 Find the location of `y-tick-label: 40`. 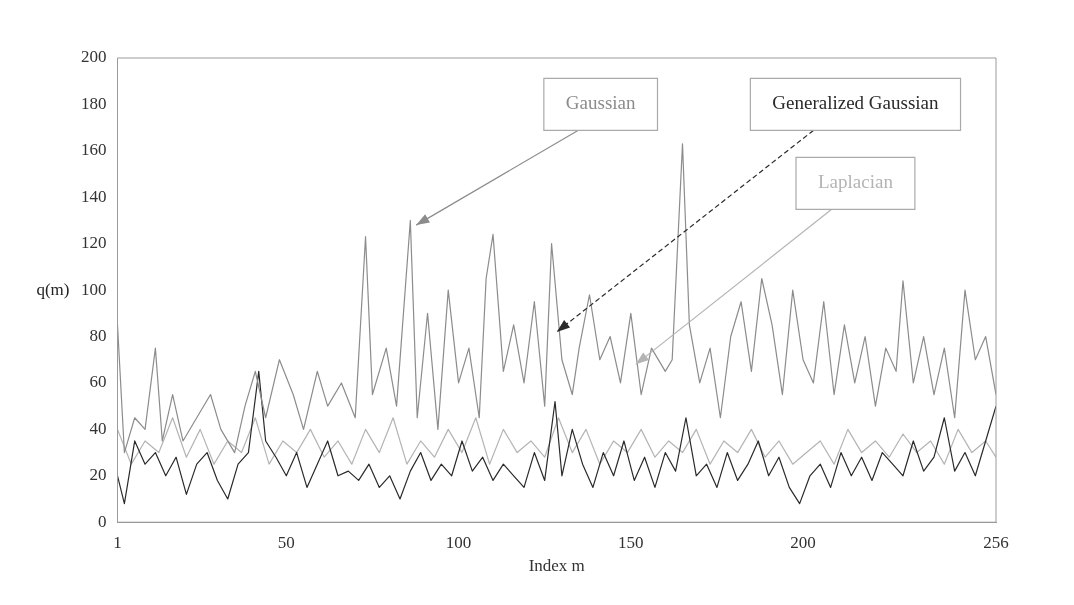

y-tick-label: 40 is located at coordinates (98, 428).